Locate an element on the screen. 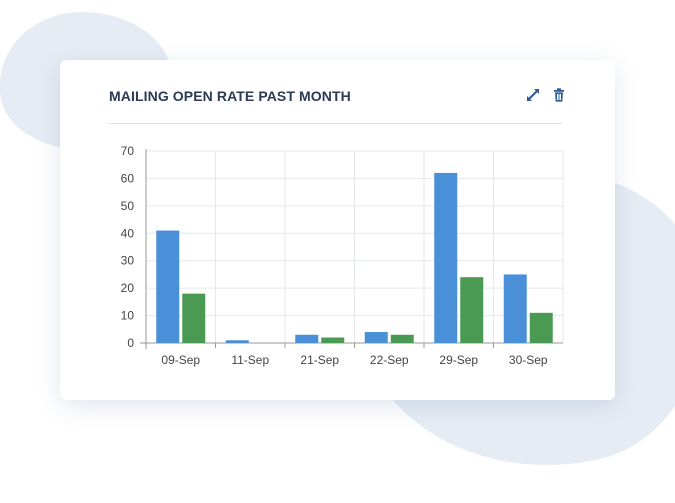 The image size is (675, 503). x-tick-label: 30-Sep is located at coordinates (528, 360).